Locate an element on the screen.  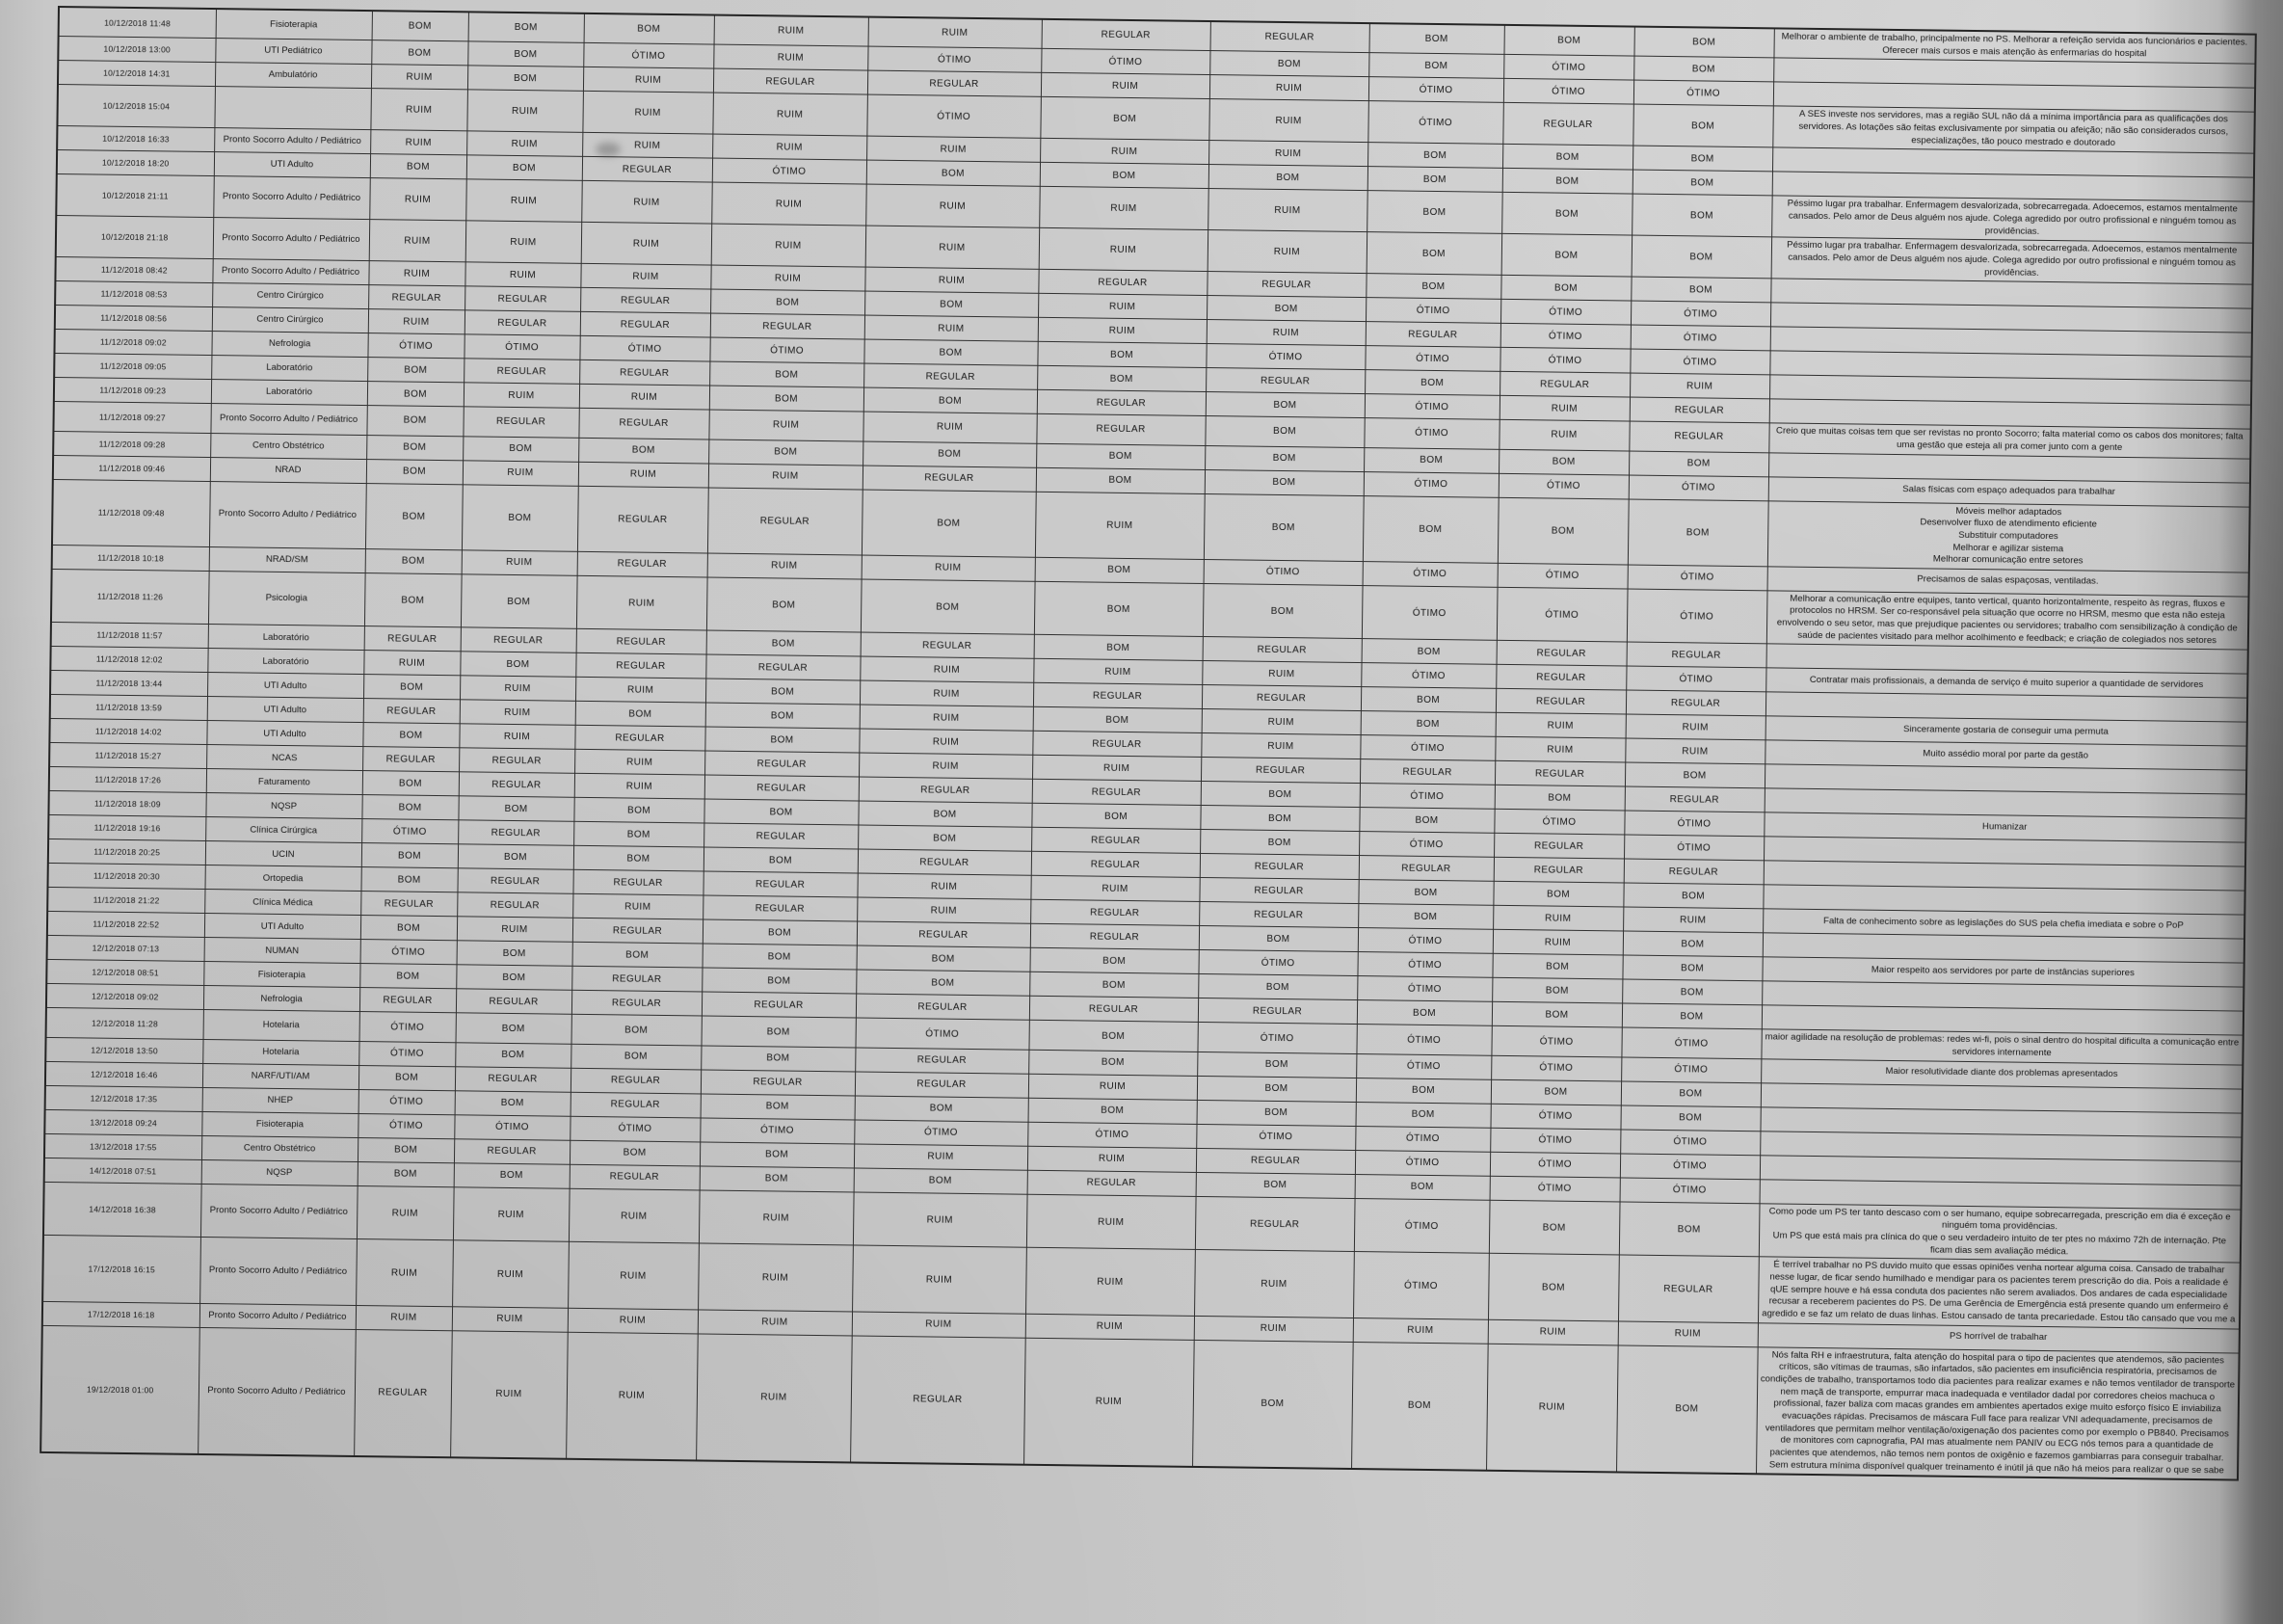
datetime-cell: 11/12/2018 14:02 is located at coordinates (128, 731).